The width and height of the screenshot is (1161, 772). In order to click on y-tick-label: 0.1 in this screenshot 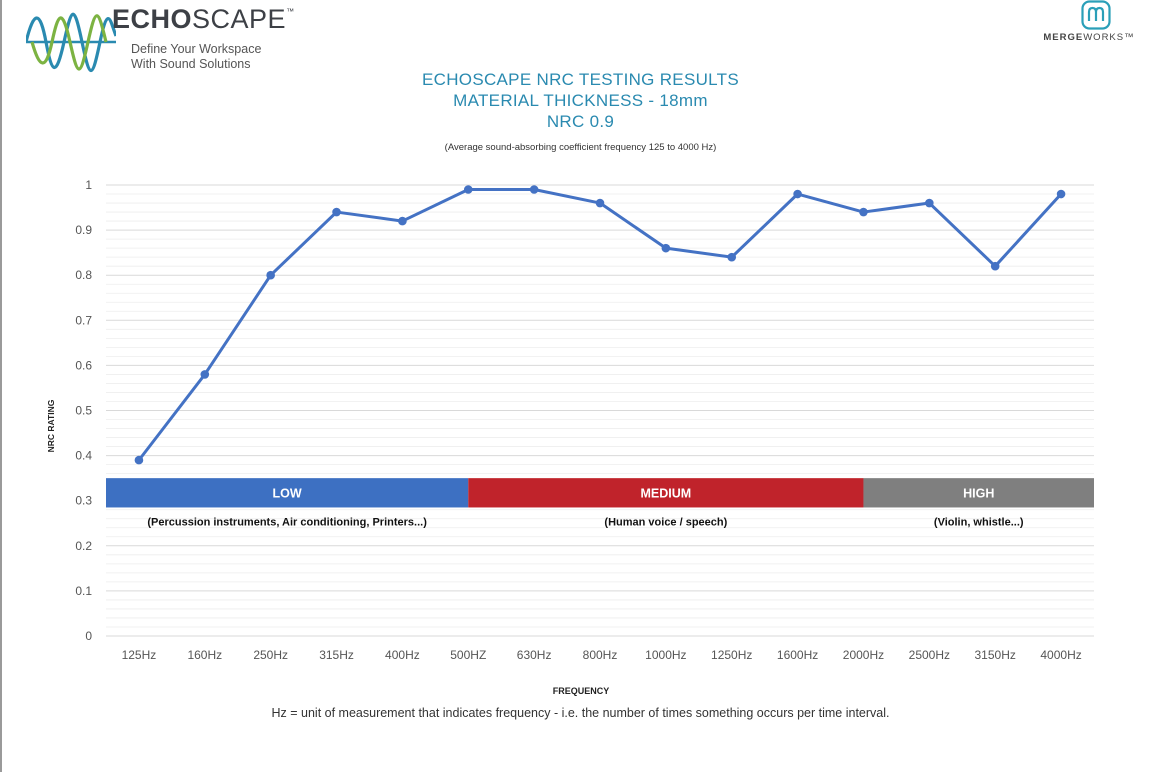, I will do `click(83, 591)`.